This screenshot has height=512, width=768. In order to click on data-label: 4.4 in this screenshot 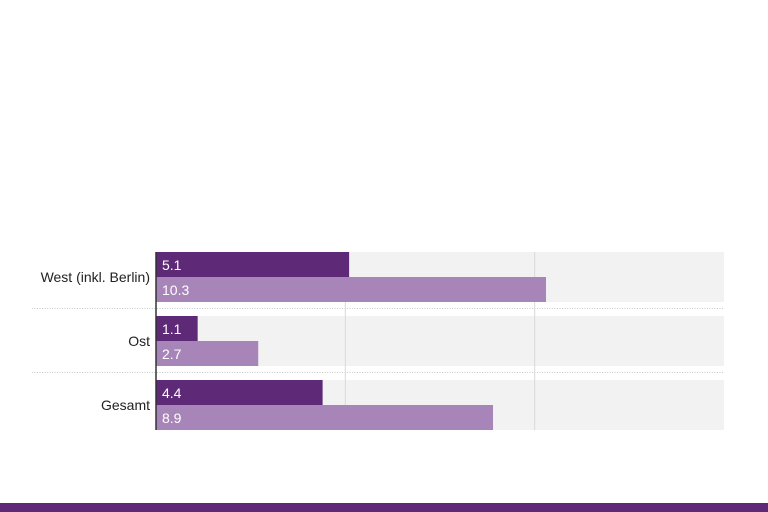, I will do `click(172, 393)`.